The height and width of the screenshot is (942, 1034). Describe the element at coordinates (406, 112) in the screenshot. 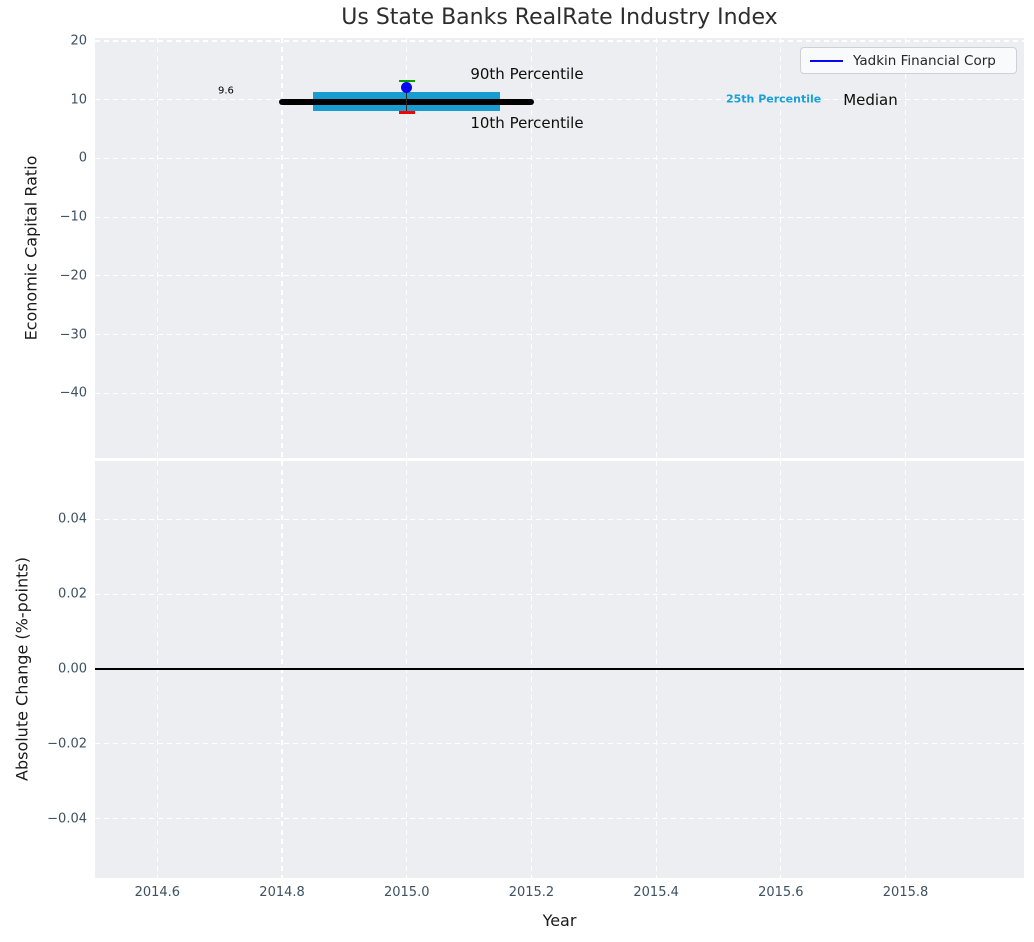

I see `percentile-10-cap` at that location.